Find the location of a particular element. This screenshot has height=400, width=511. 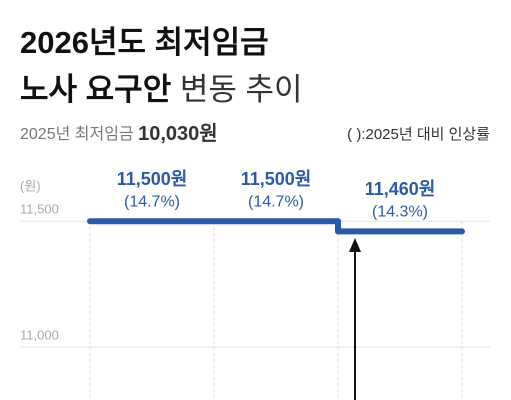

note: ( ):2025년 대비 인상률 is located at coordinates (418, 134).